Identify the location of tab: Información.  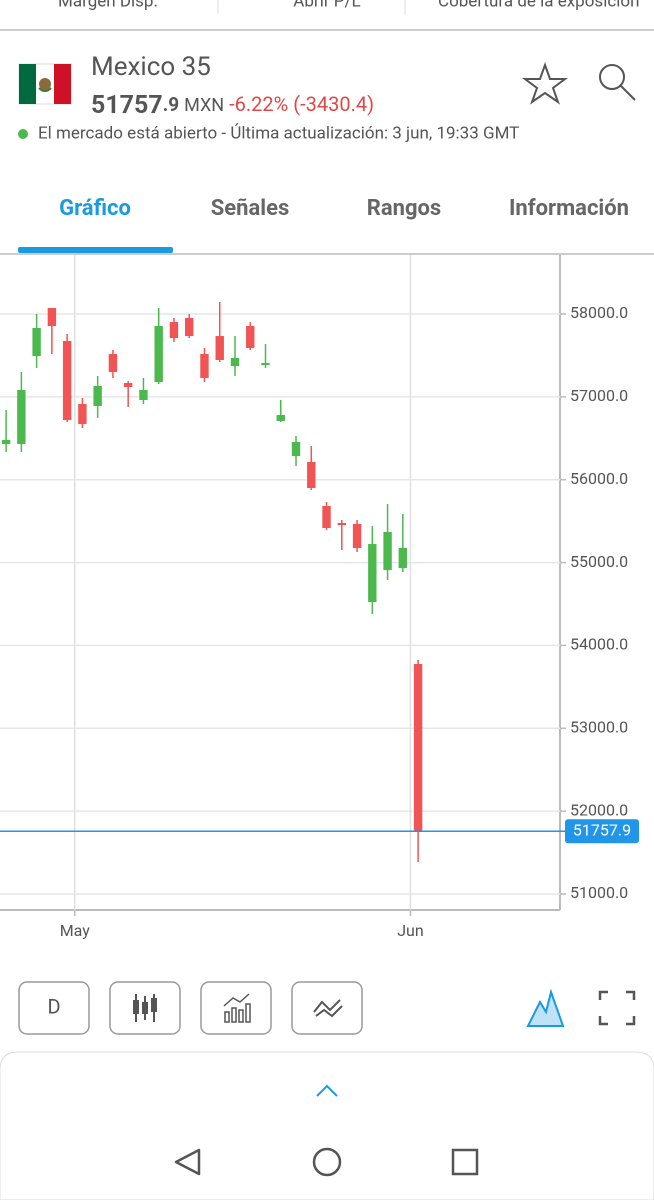
(569, 208).